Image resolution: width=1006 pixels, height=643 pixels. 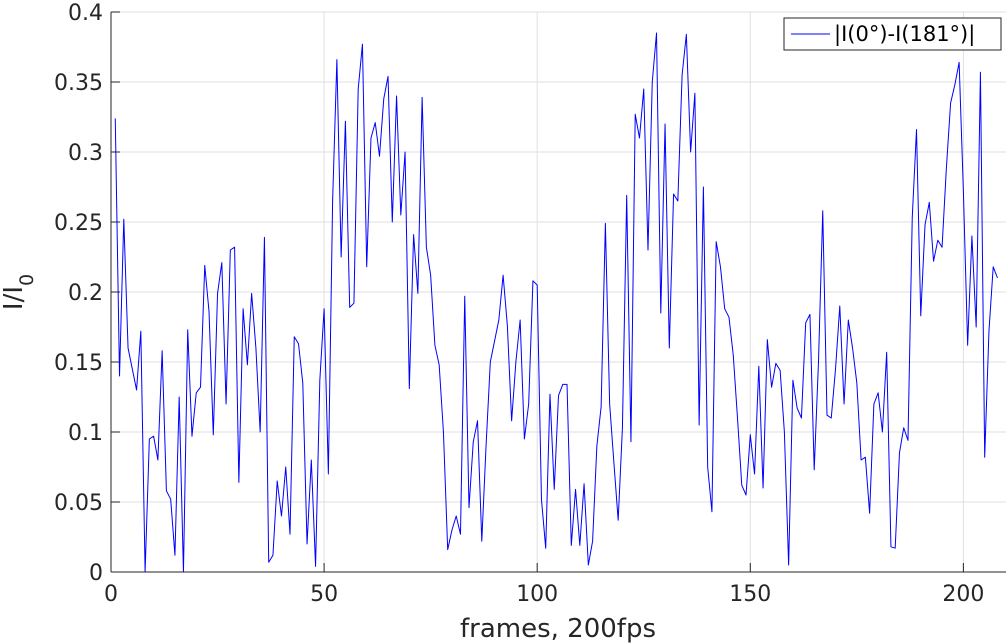 What do you see at coordinates (111, 594) in the screenshot?
I see `x-tick-label: 0` at bounding box center [111, 594].